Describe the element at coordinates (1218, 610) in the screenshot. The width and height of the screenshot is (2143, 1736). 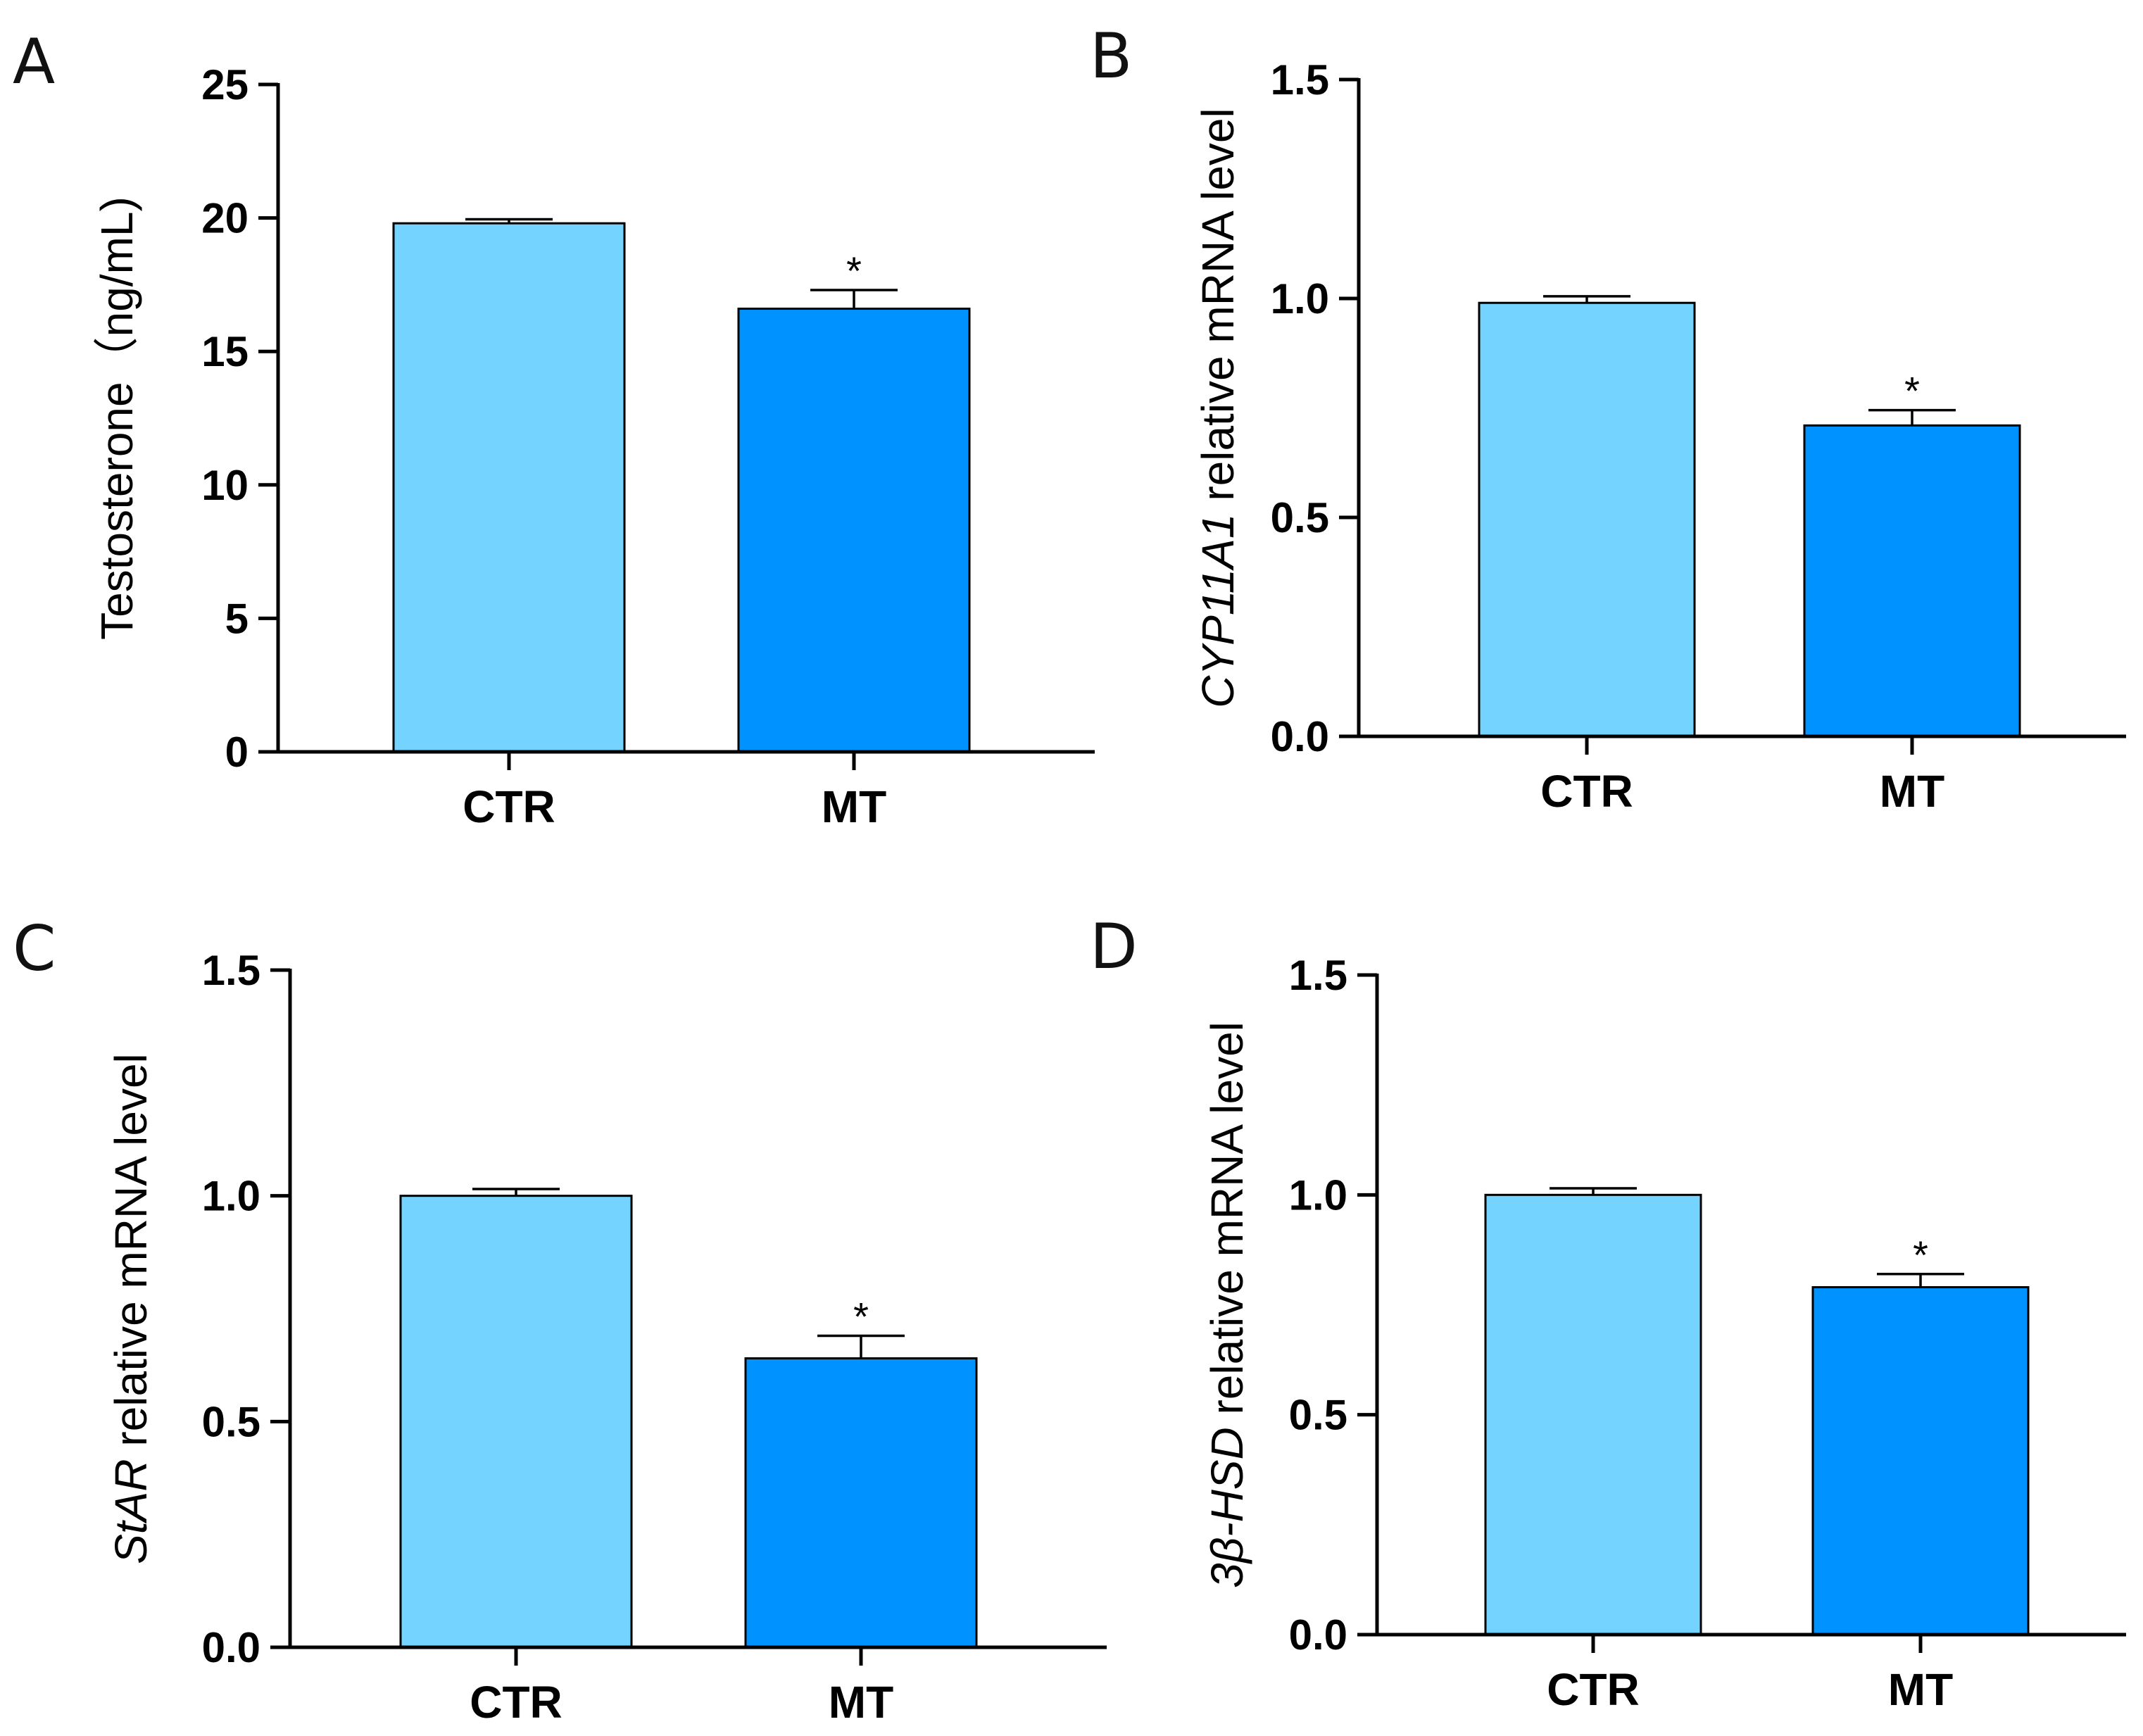
I see `panel-b-y-axis-label-gene: CYP11A1` at that location.